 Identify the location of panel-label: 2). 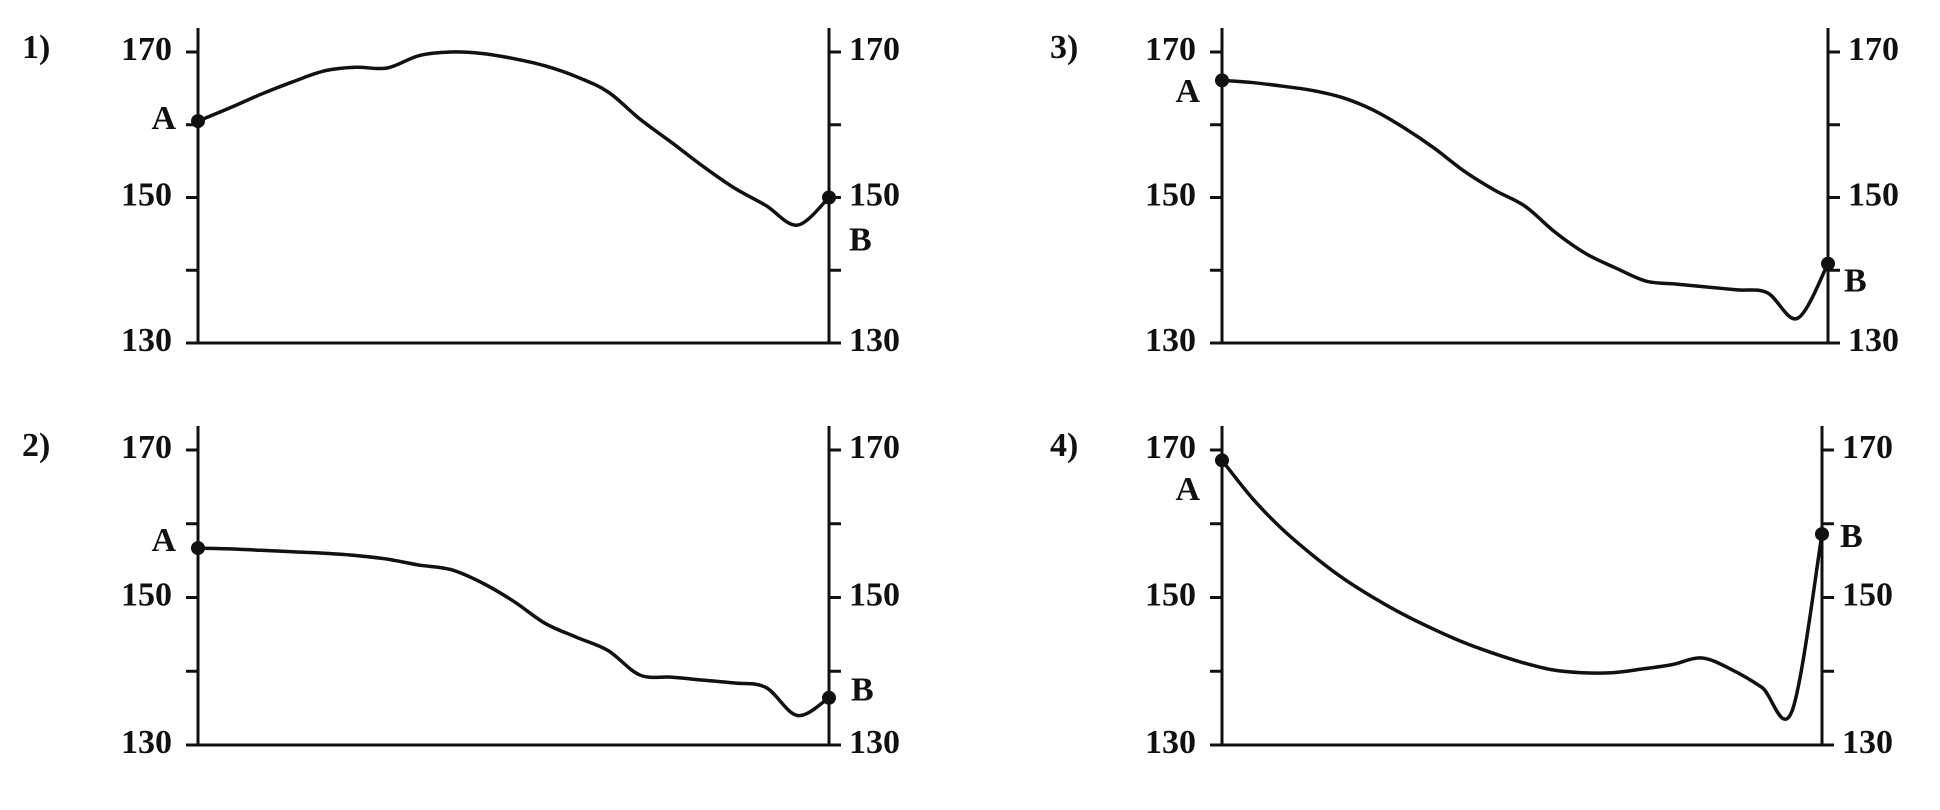
(36, 445).